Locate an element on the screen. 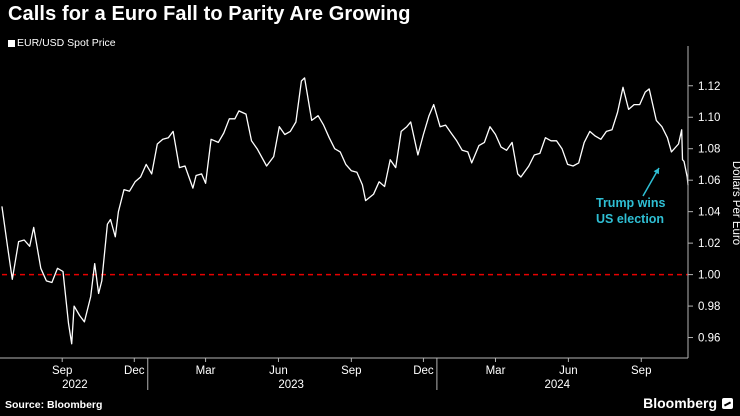  annotation-arrowhead is located at coordinates (656, 171).